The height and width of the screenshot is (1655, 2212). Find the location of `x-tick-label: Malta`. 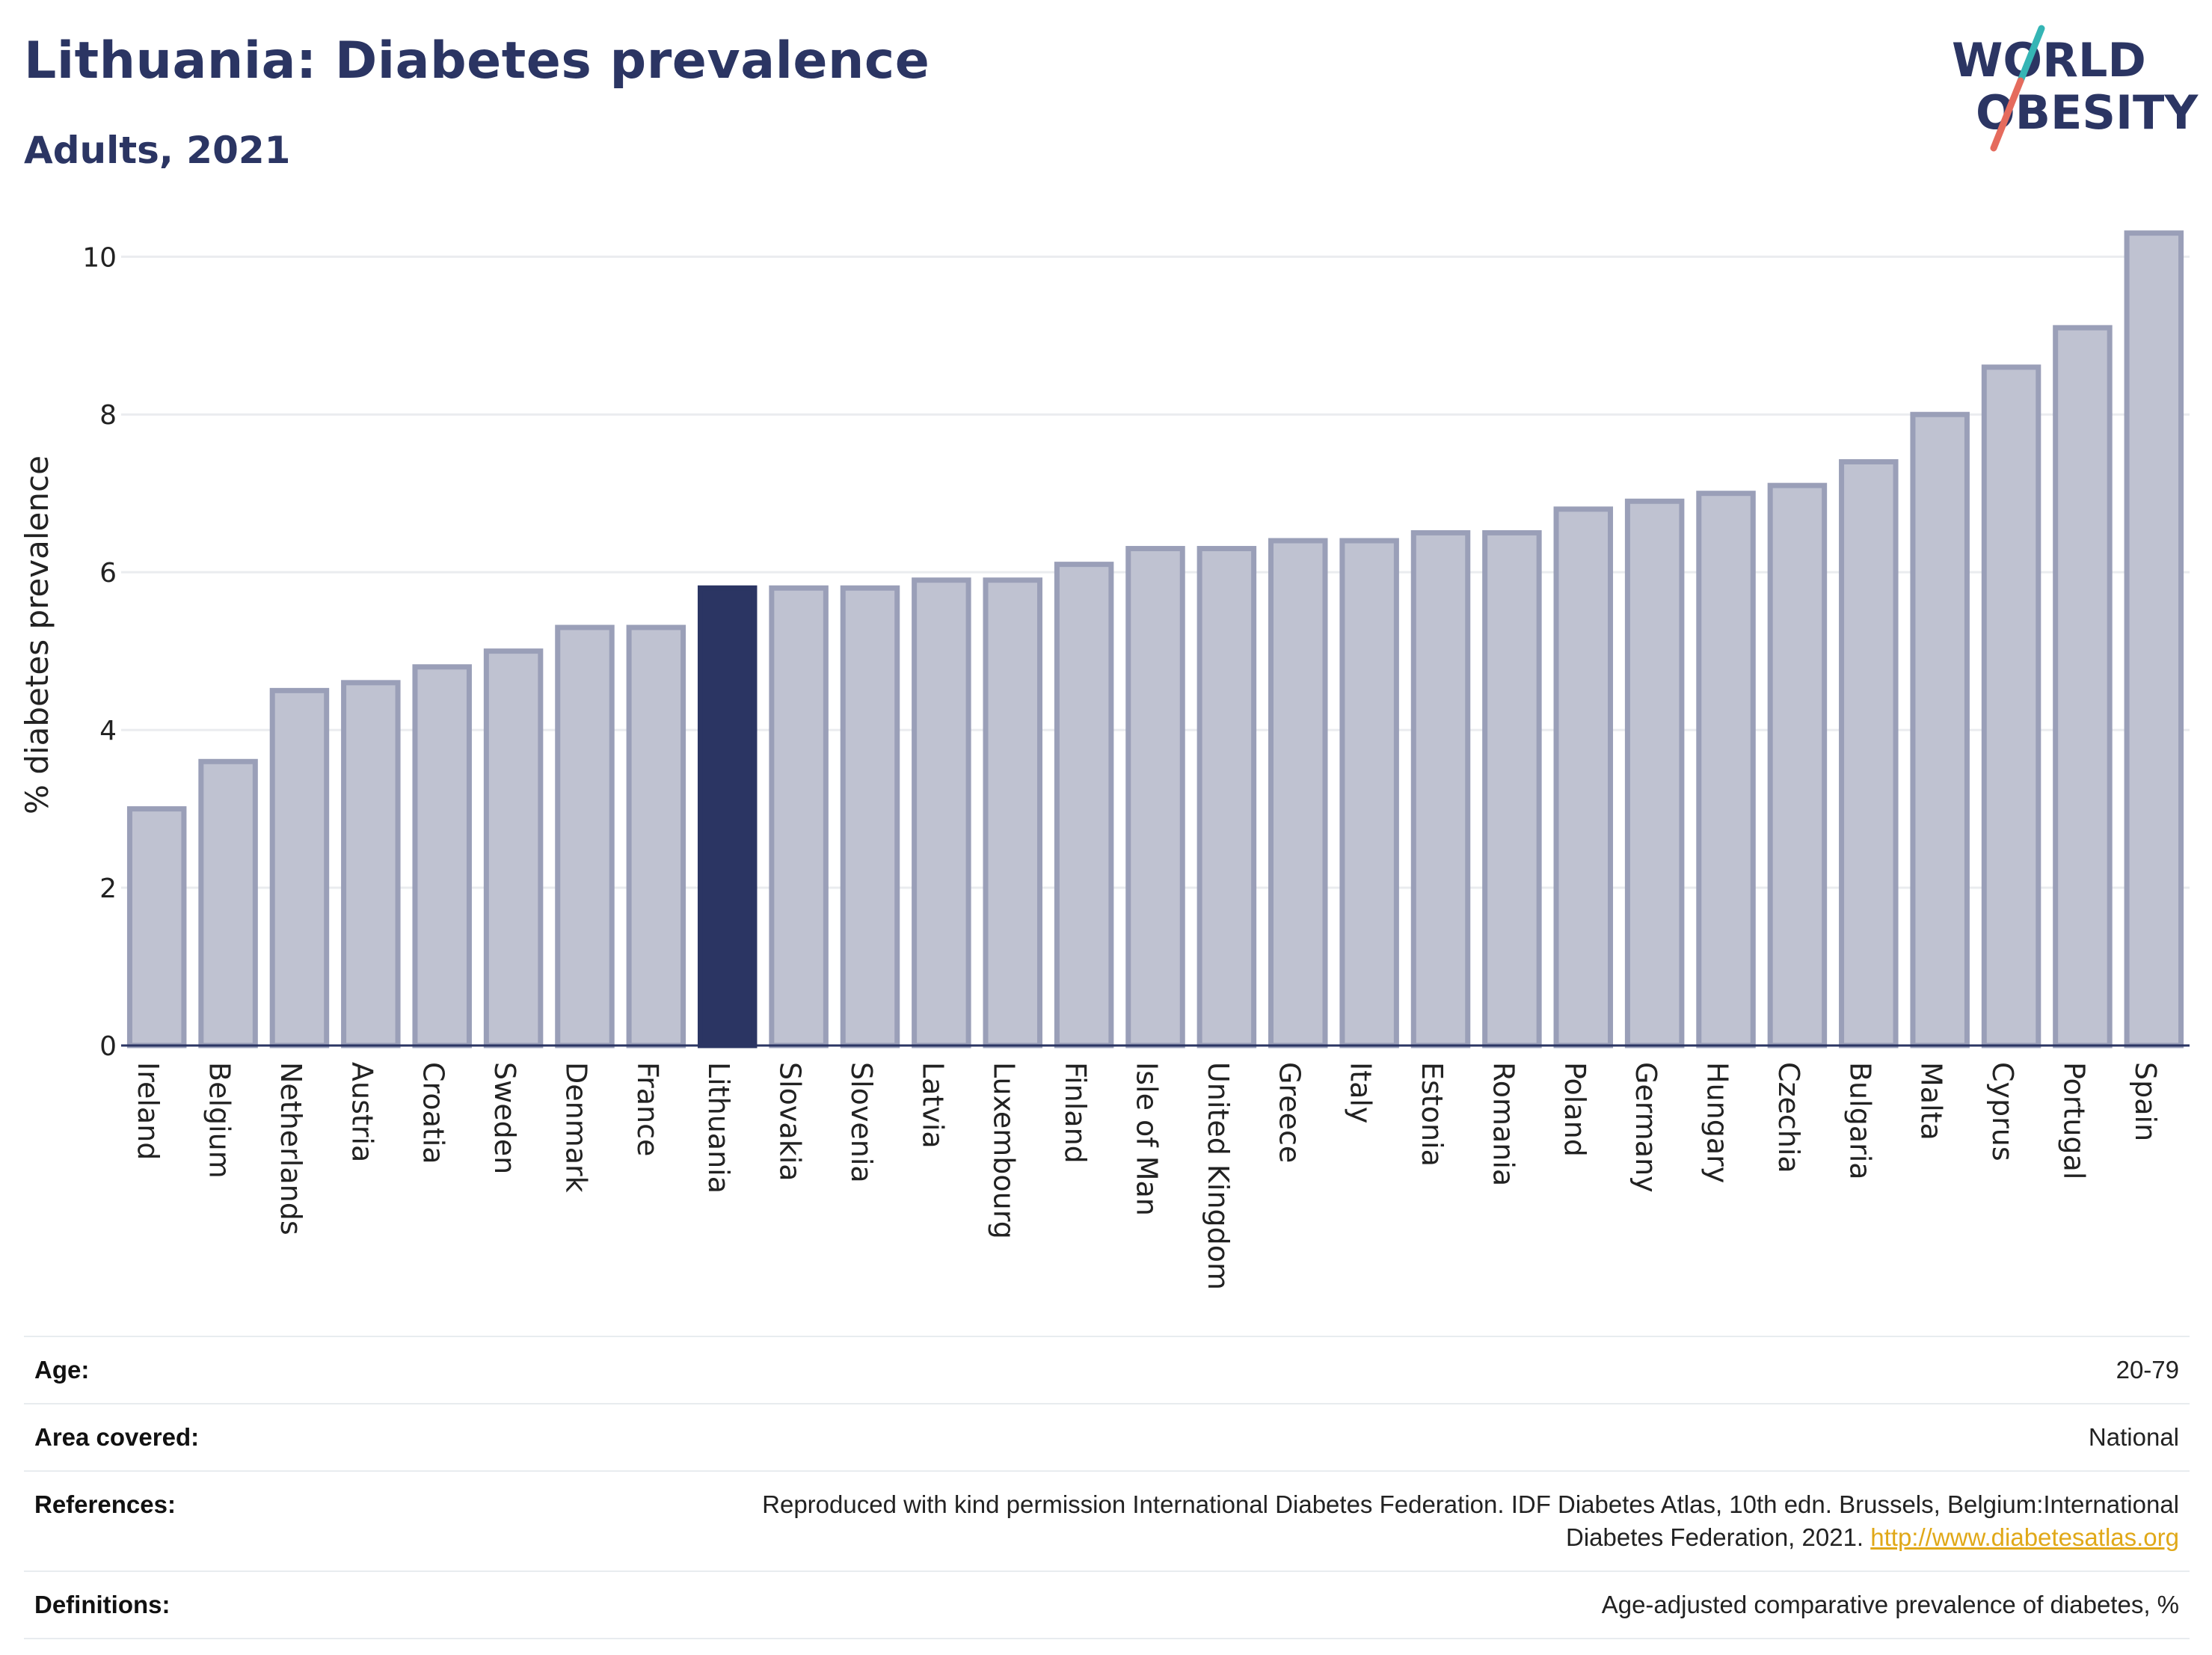

x-tick-label: Malta is located at coordinates (1931, 1101).